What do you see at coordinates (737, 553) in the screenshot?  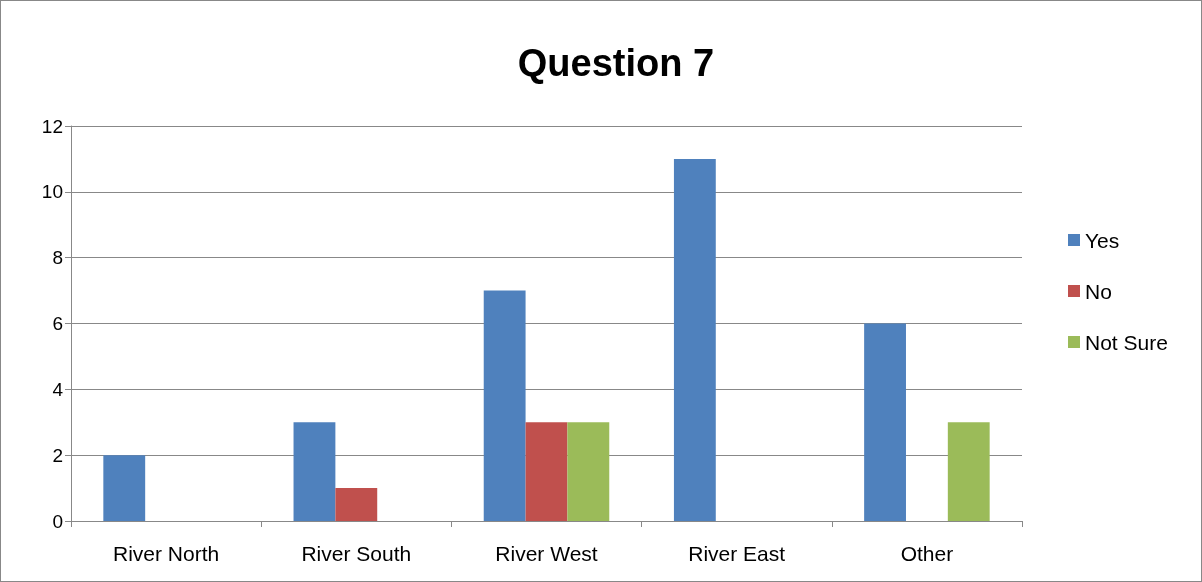 I see `x-tick-label: River East` at bounding box center [737, 553].